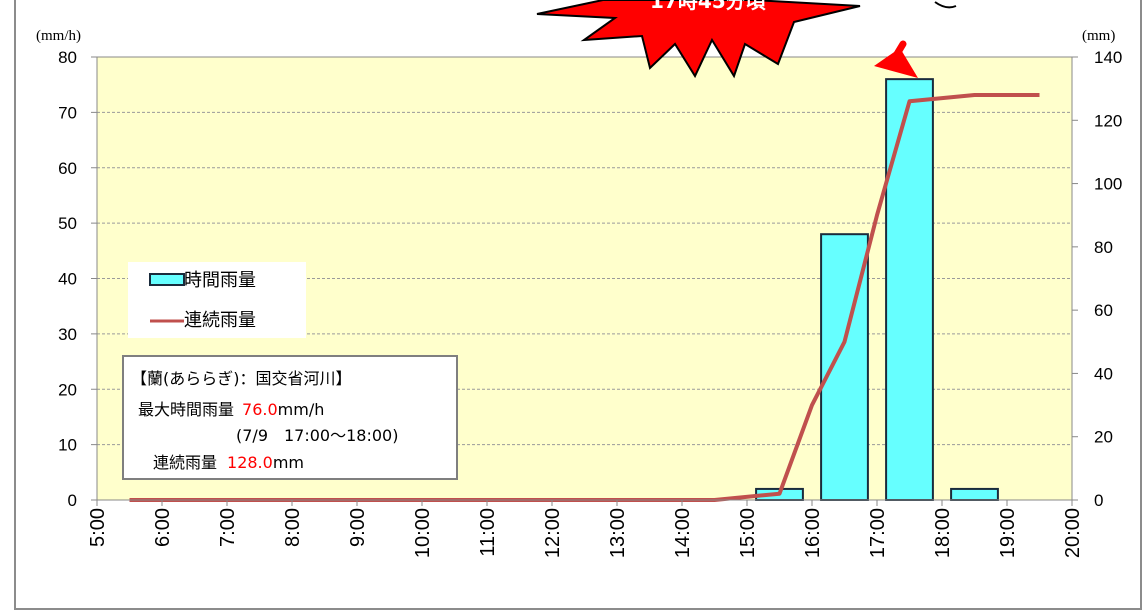  Describe the element at coordinates (250, 462) in the screenshot. I see `total-rain-value: 128.0` at that location.